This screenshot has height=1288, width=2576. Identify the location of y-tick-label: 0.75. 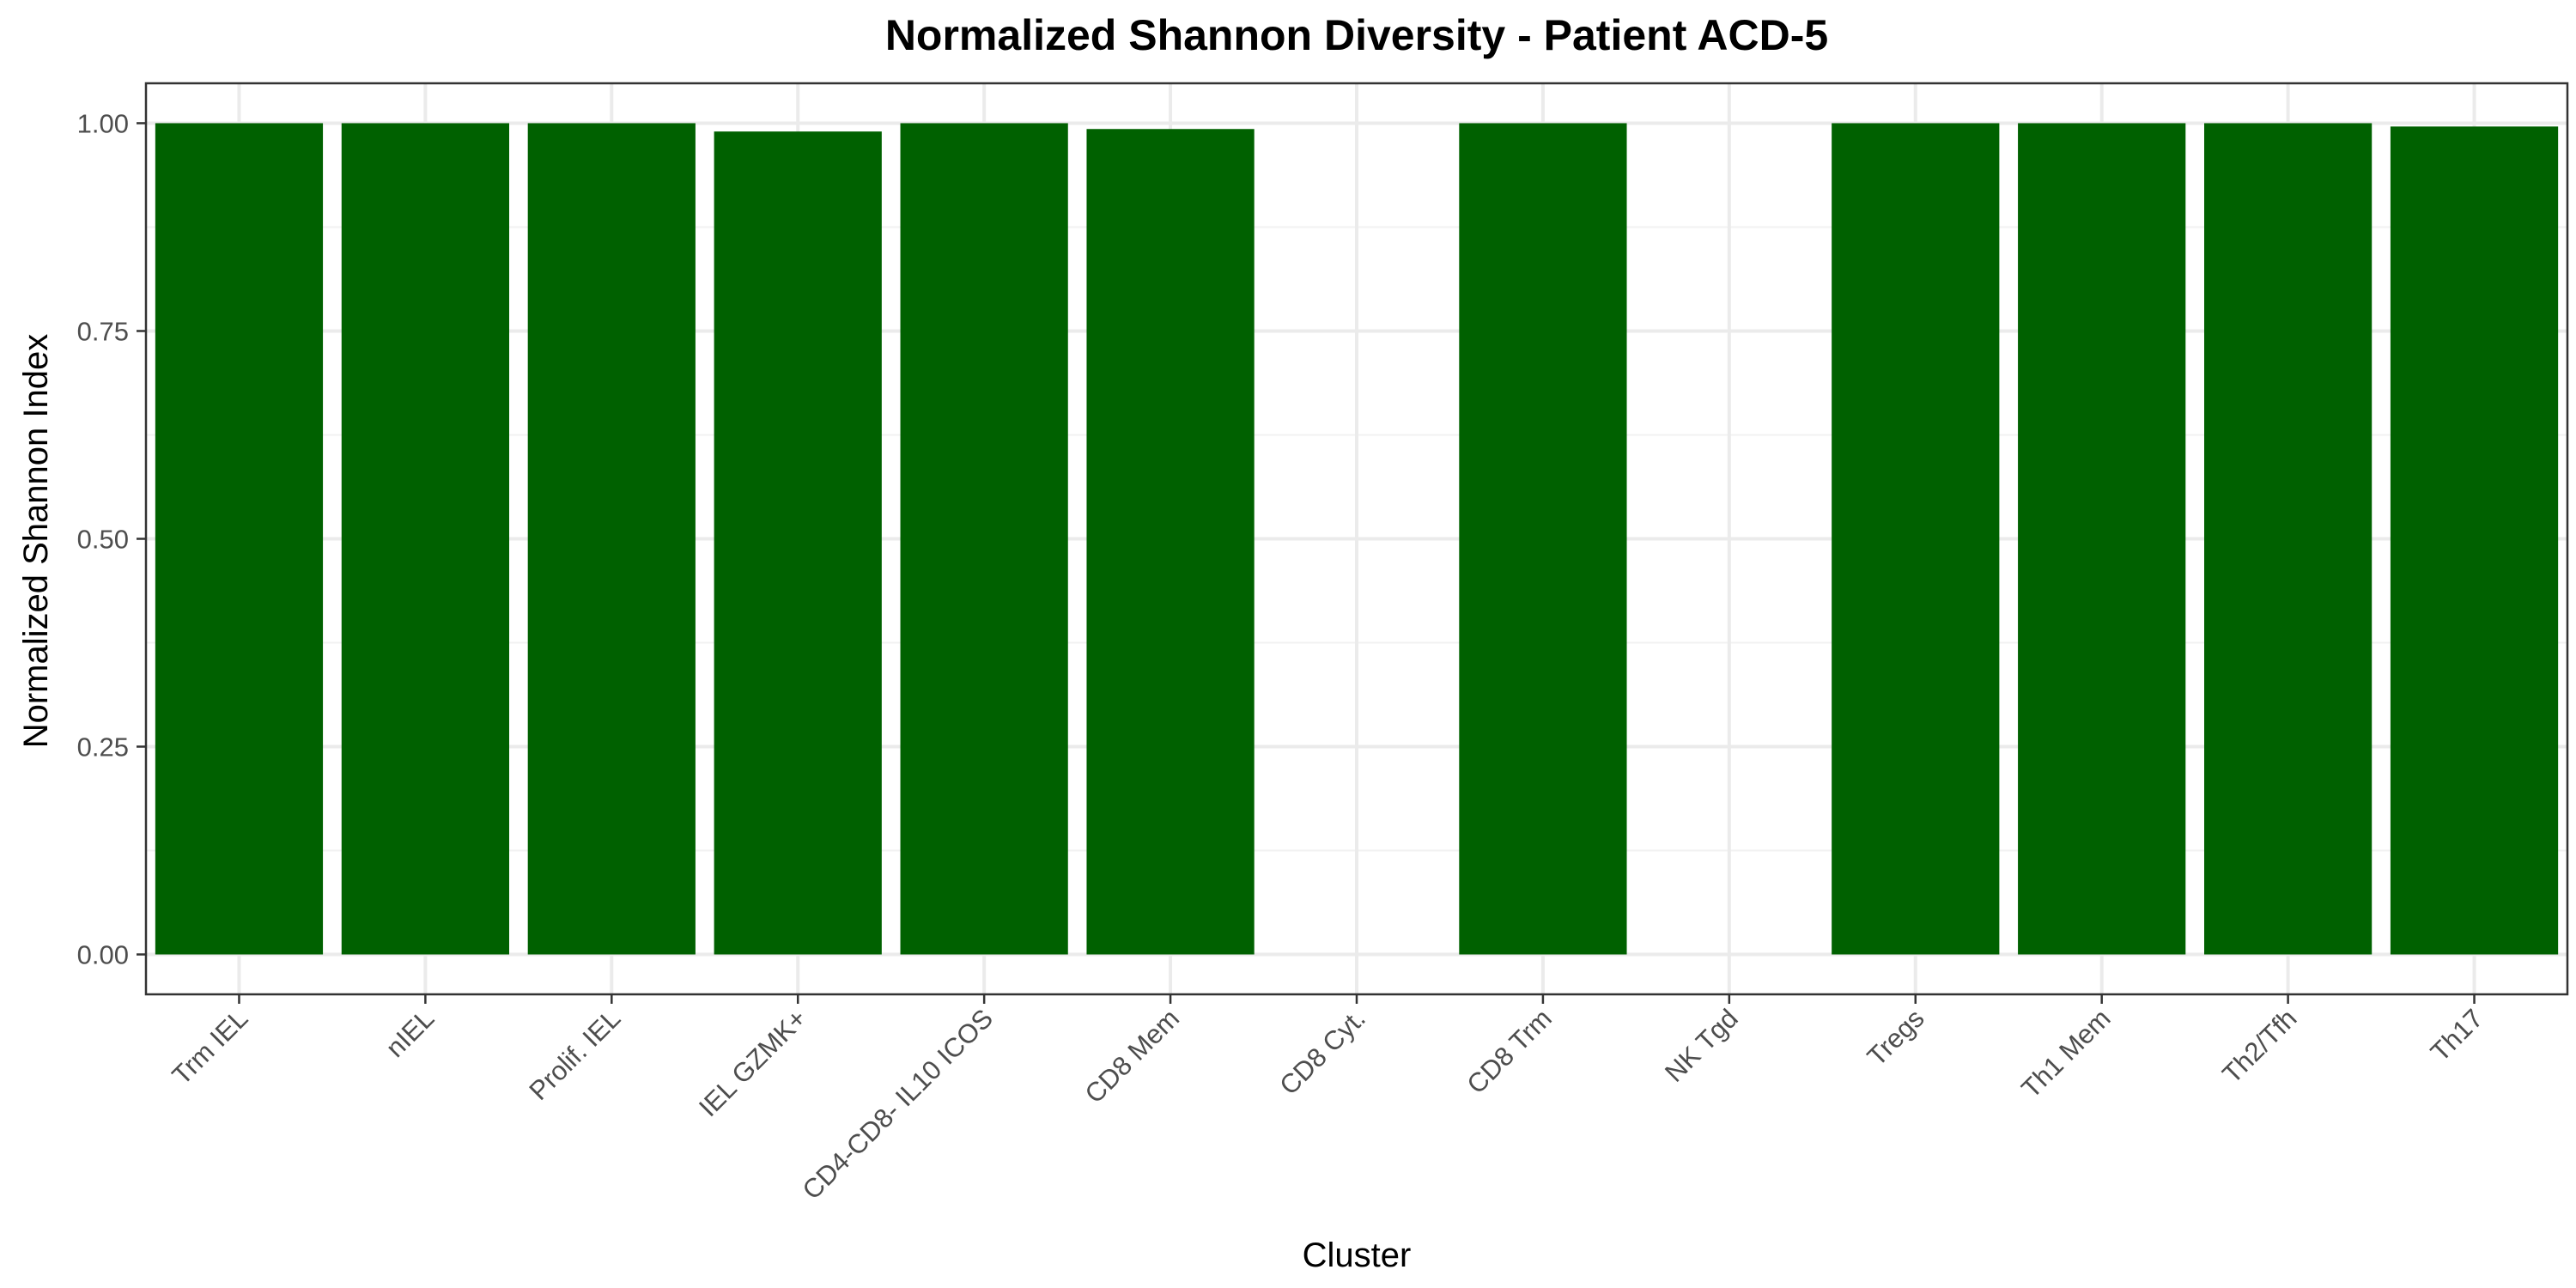
(103, 331).